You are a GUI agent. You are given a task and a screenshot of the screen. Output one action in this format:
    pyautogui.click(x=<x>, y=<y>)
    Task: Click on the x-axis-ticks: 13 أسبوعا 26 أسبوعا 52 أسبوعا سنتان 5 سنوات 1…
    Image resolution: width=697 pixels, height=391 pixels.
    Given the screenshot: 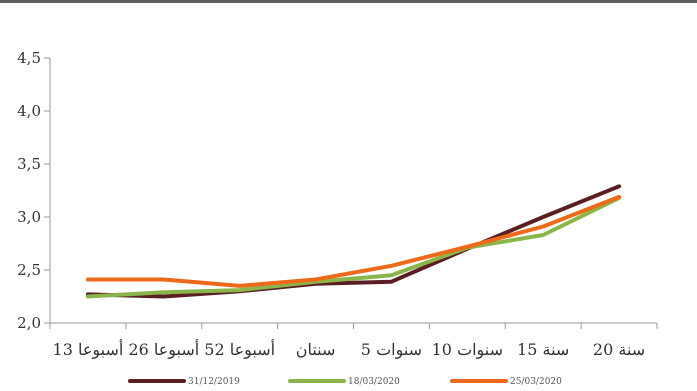 What is the action you would take?
    pyautogui.click(x=353, y=341)
    